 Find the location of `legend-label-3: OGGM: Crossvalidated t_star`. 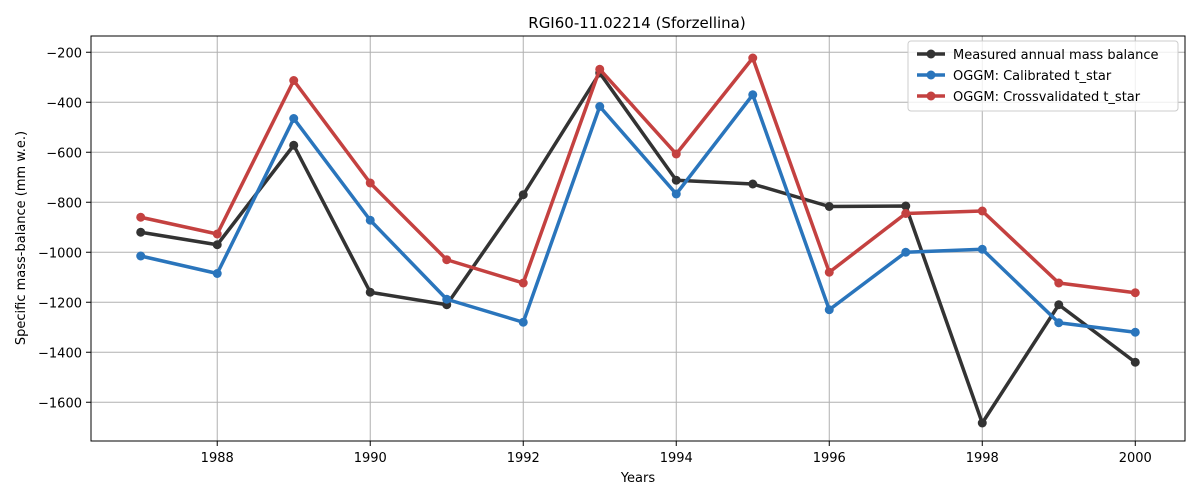

legend-label-3: OGGM: Crossvalidated t_star is located at coordinates (1047, 97).